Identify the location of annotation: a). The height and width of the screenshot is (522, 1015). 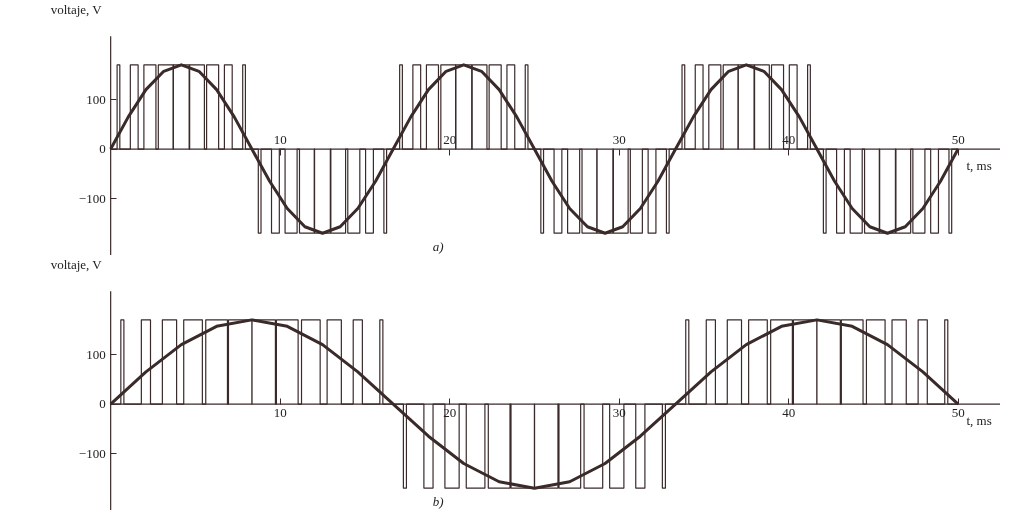
(438, 246).